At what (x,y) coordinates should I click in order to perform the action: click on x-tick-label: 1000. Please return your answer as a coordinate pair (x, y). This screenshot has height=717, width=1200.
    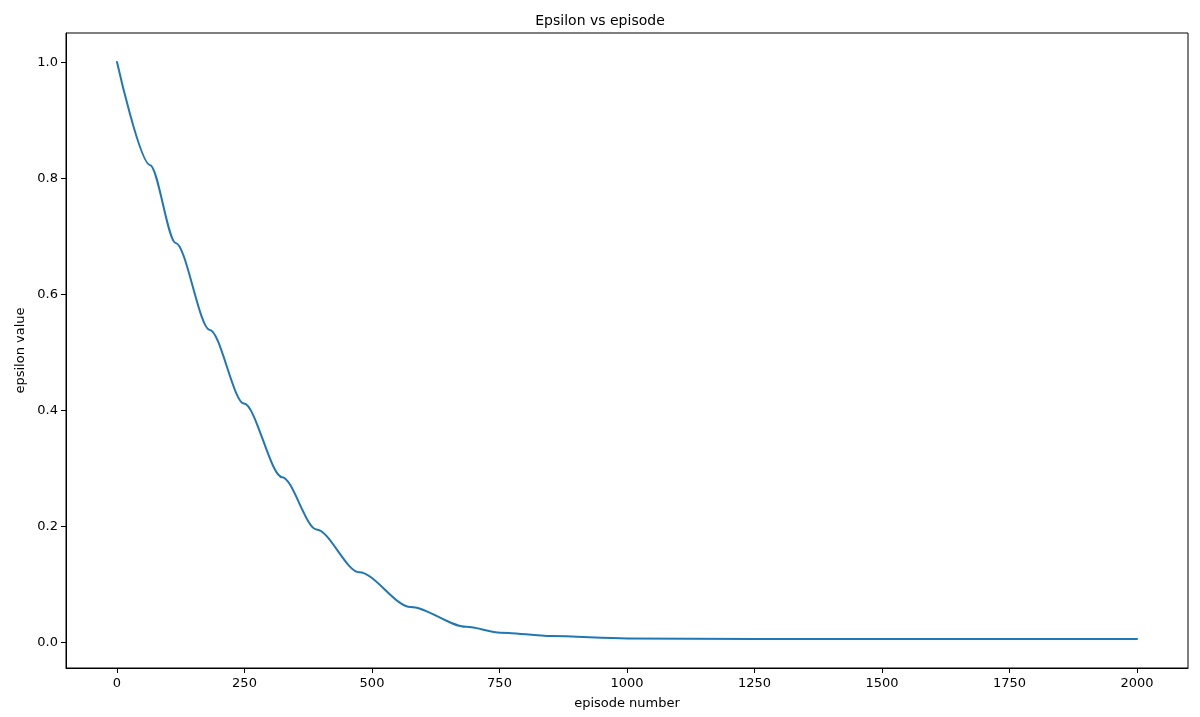
    Looking at the image, I should click on (627, 682).